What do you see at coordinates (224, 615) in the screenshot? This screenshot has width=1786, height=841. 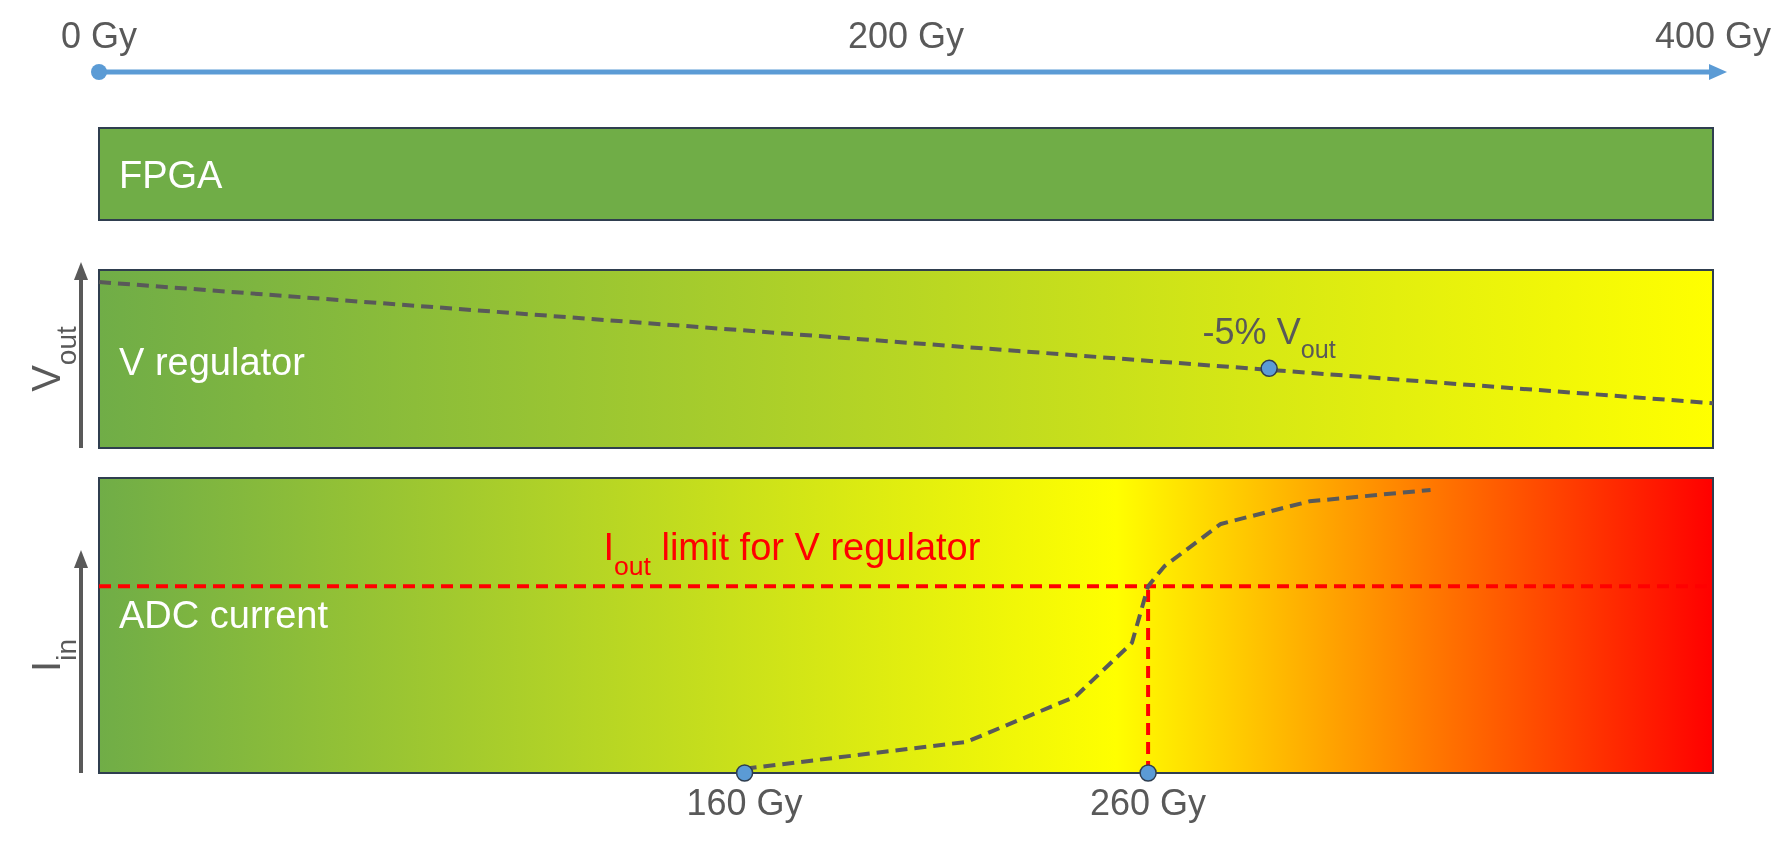 I see `text: ADC current` at bounding box center [224, 615].